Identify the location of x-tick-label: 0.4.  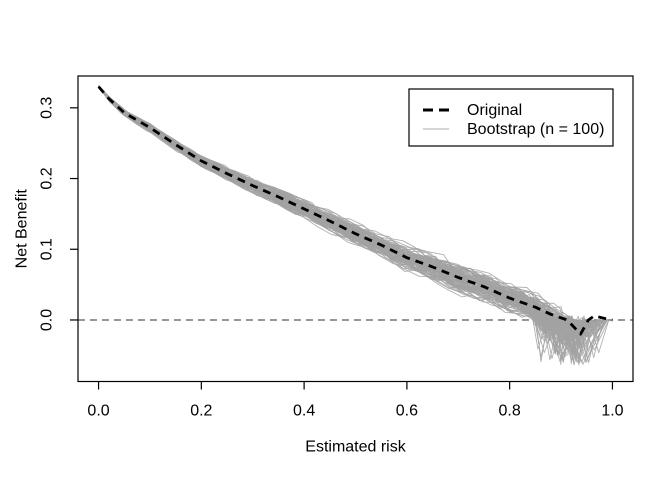
(304, 411).